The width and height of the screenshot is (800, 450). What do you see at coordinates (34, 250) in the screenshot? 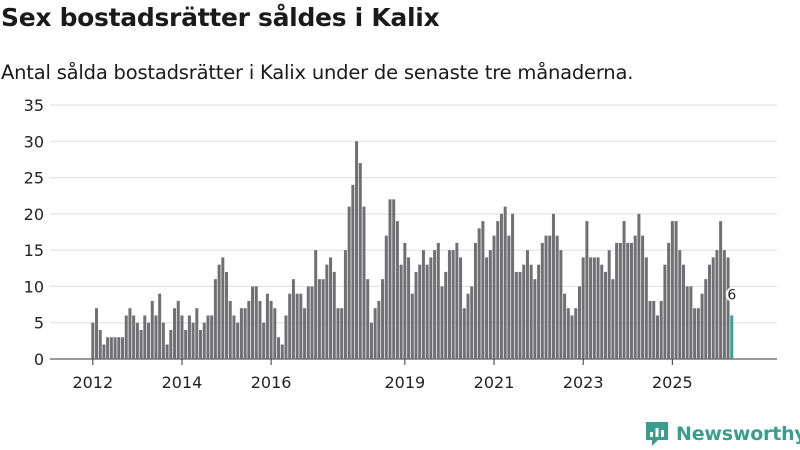
I see `y-tick-label: 15` at bounding box center [34, 250].